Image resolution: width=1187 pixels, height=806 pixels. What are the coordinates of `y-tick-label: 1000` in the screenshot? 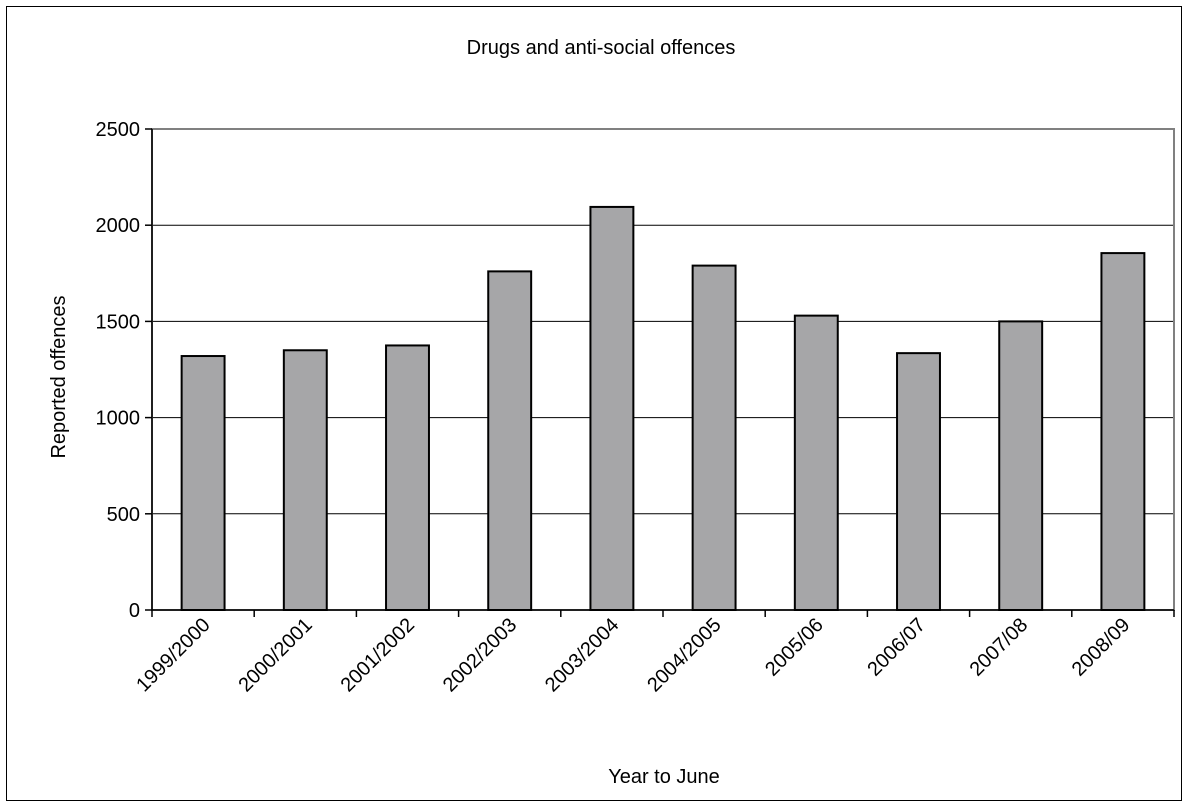 It's located at (118, 419).